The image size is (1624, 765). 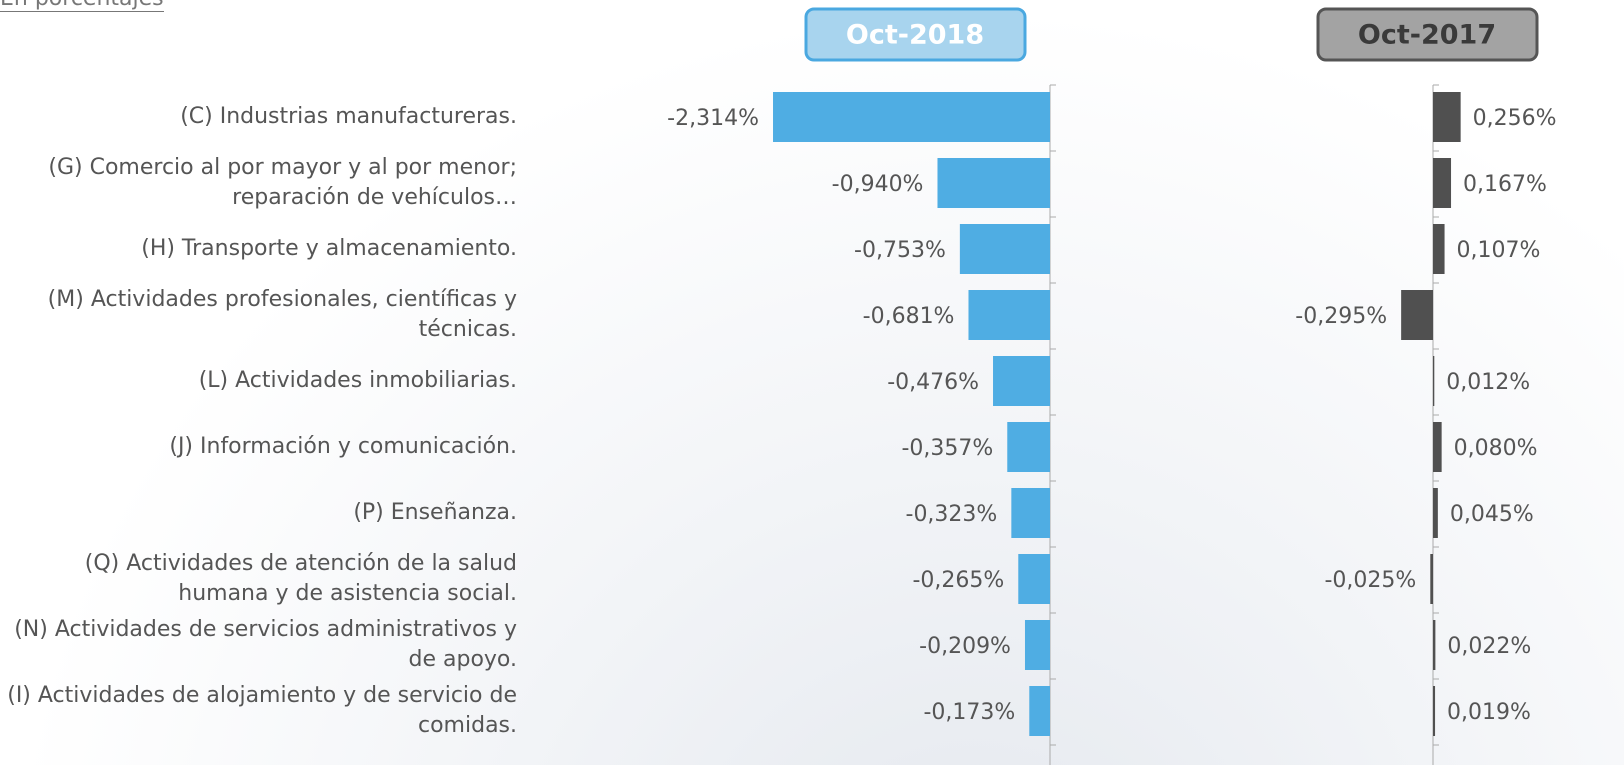 What do you see at coordinates (1370, 580) in the screenshot?
I see `value-label: -0,025%` at bounding box center [1370, 580].